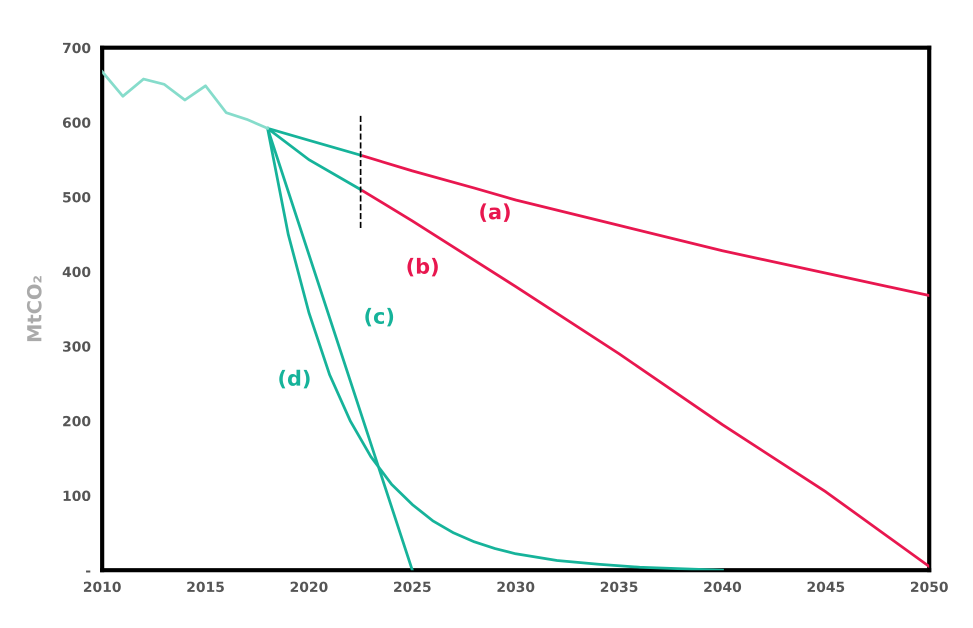 This screenshot has height=628, width=973. What do you see at coordinates (76, 346) in the screenshot?
I see `y-tick-label: 300` at bounding box center [76, 346].